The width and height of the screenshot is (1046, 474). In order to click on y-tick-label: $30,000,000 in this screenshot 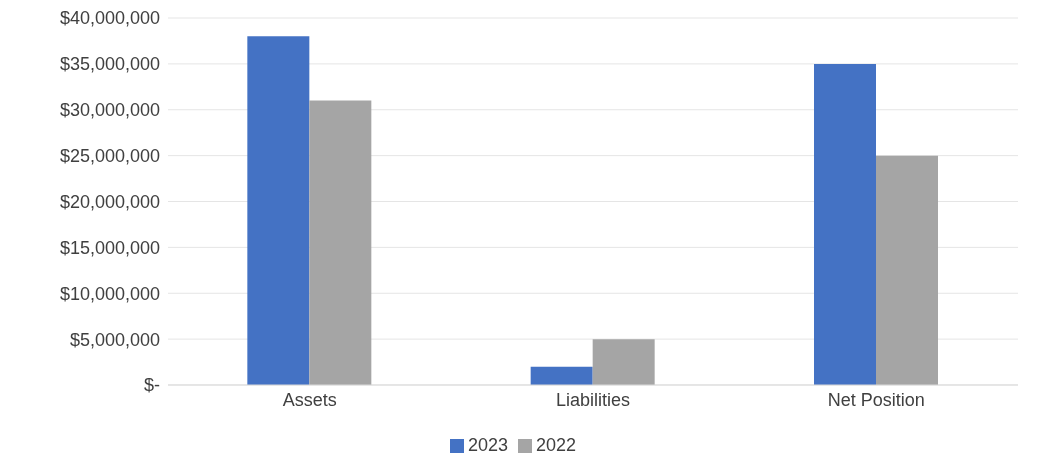, I will do `click(109, 110)`.